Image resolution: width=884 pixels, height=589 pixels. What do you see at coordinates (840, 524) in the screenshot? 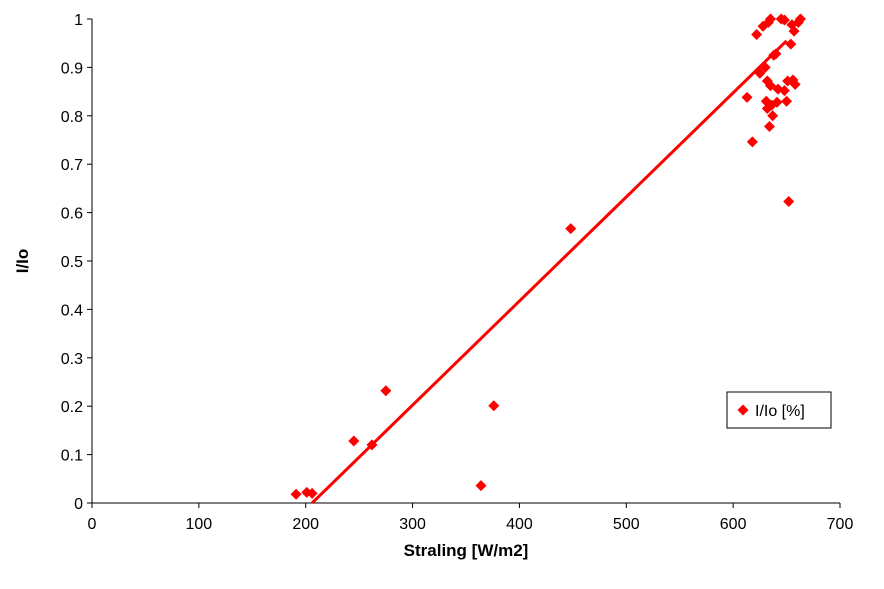
I see `x-tick-label: 700` at bounding box center [840, 524].